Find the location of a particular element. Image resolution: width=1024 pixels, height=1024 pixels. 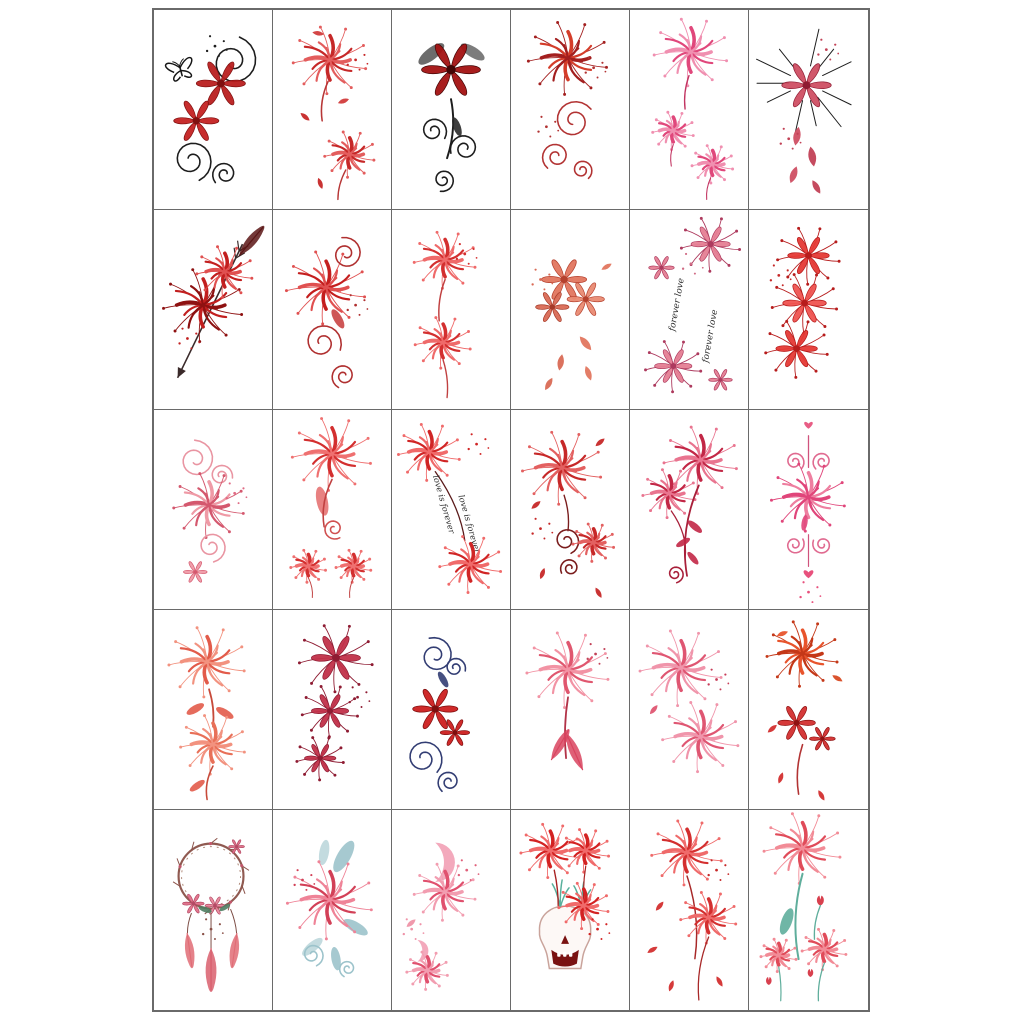

spider-lily-teal-leaves-illustration is located at coordinates (329, 908).